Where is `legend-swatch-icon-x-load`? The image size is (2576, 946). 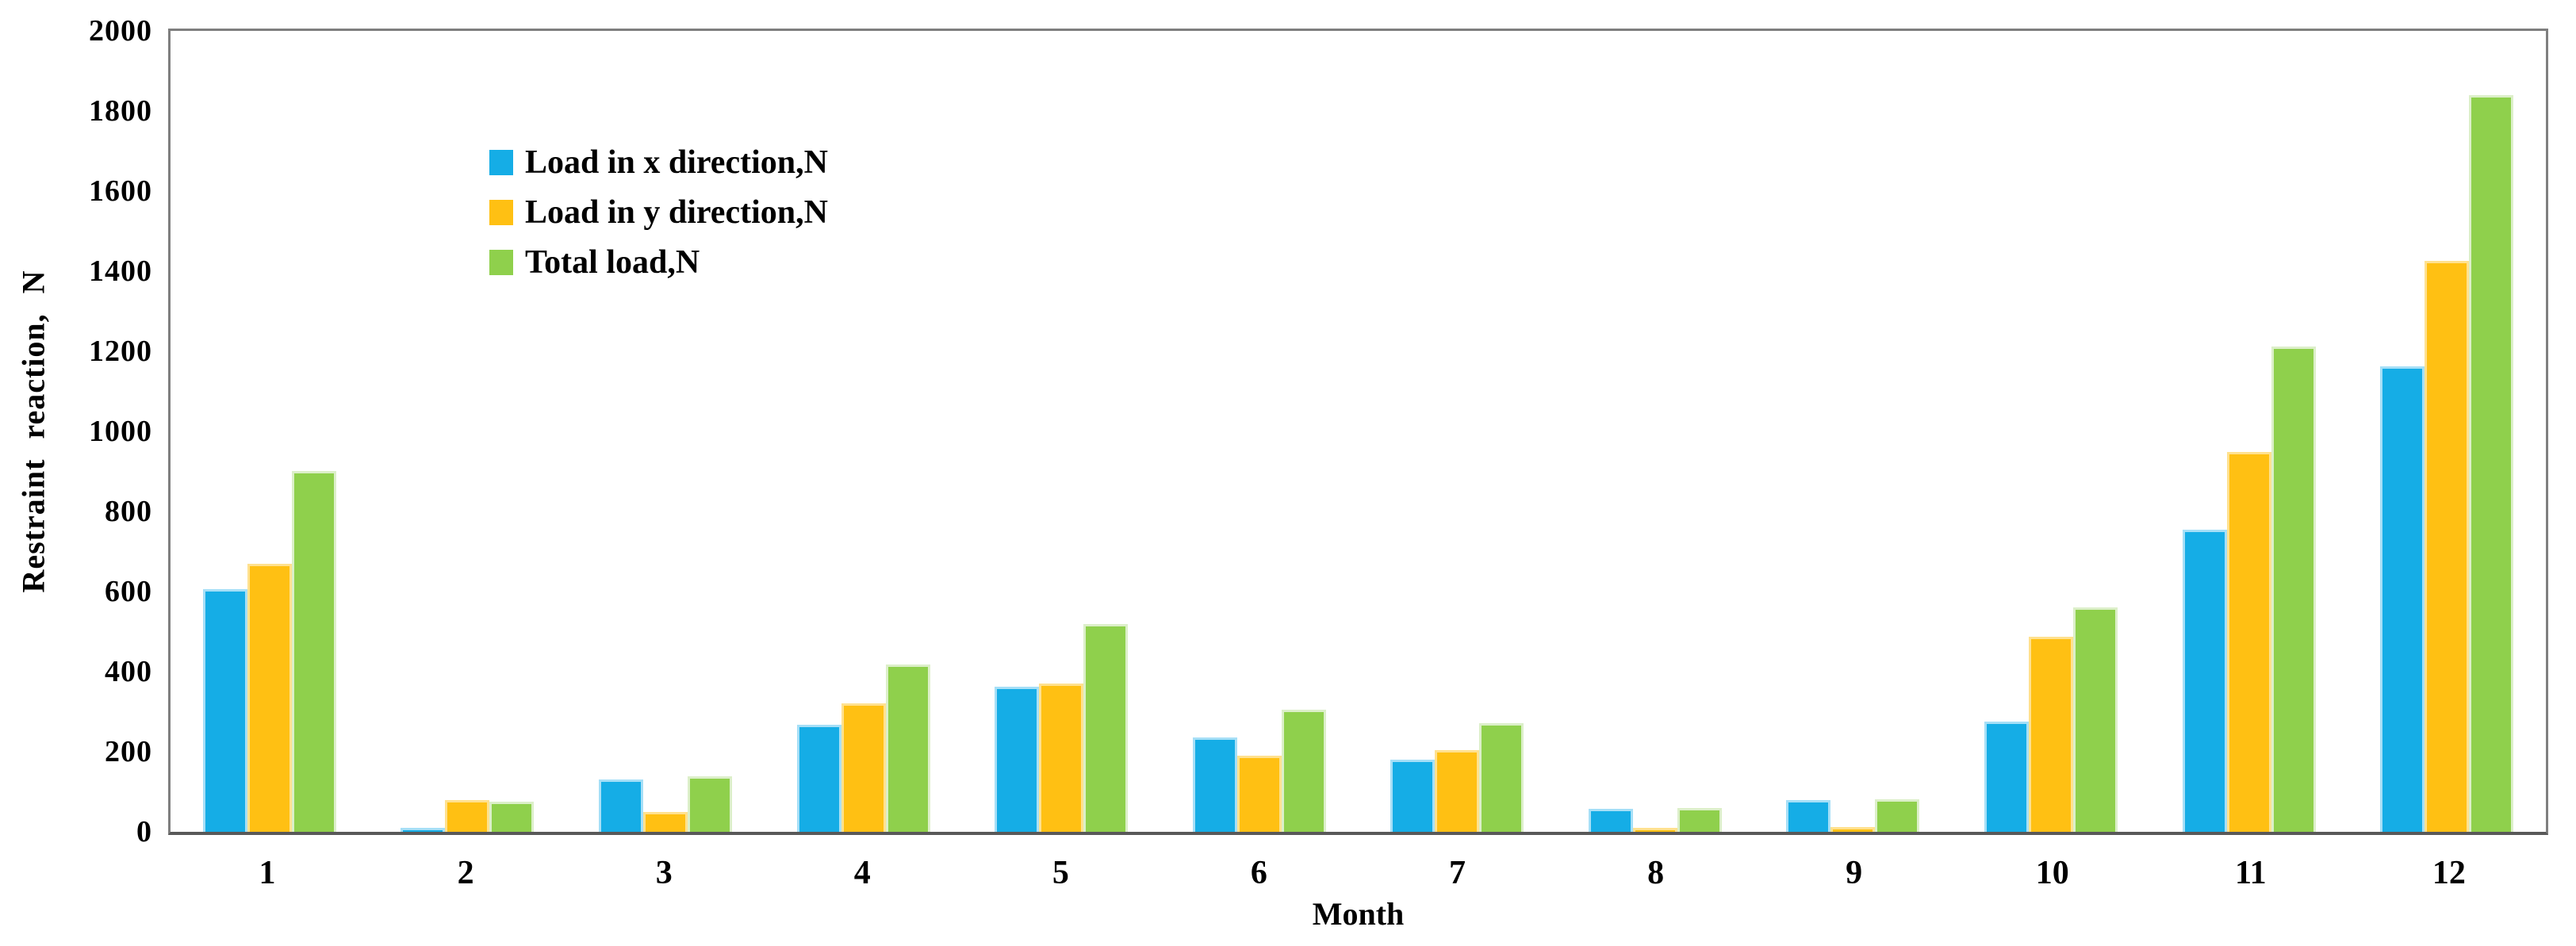 legend-swatch-icon-x-load is located at coordinates (501, 162).